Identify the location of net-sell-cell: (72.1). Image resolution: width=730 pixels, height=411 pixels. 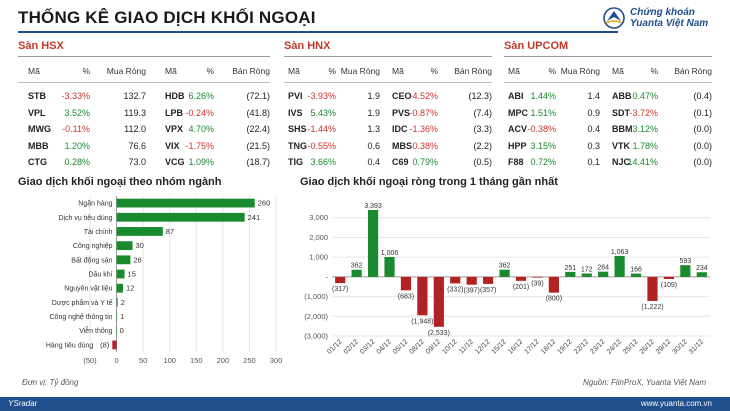
(258, 96).